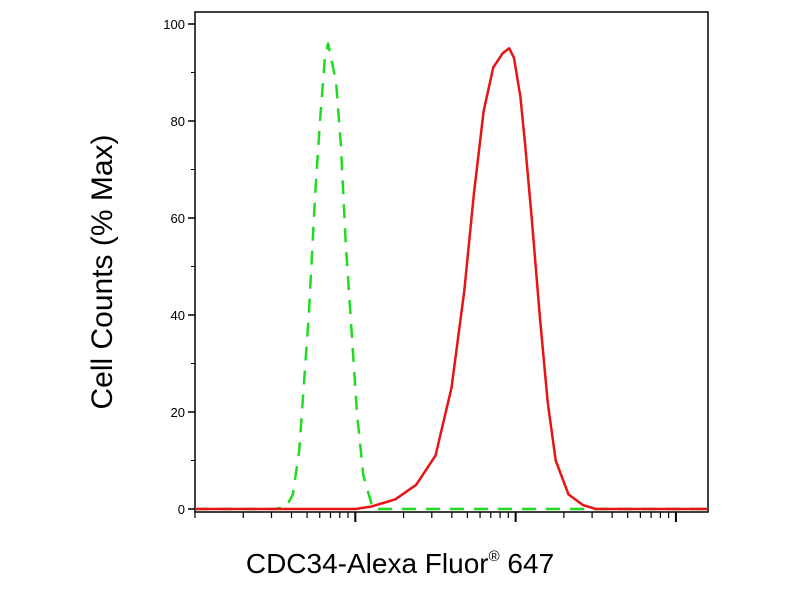 The width and height of the screenshot is (800, 600). I want to click on y-tick-label: 40, so click(178, 315).